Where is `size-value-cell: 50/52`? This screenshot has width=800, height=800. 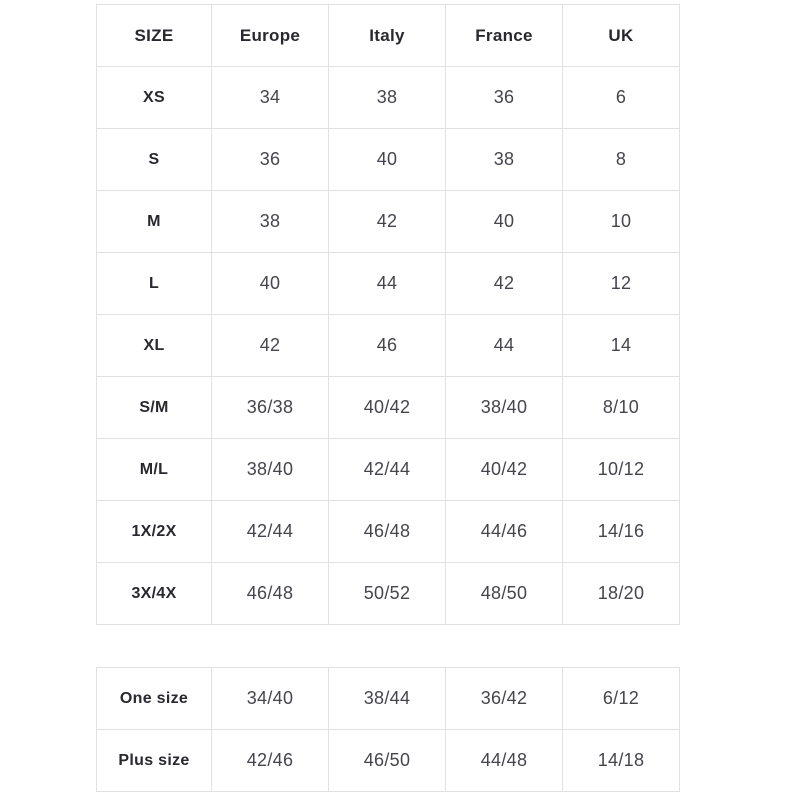
size-value-cell: 50/52 is located at coordinates (387, 593).